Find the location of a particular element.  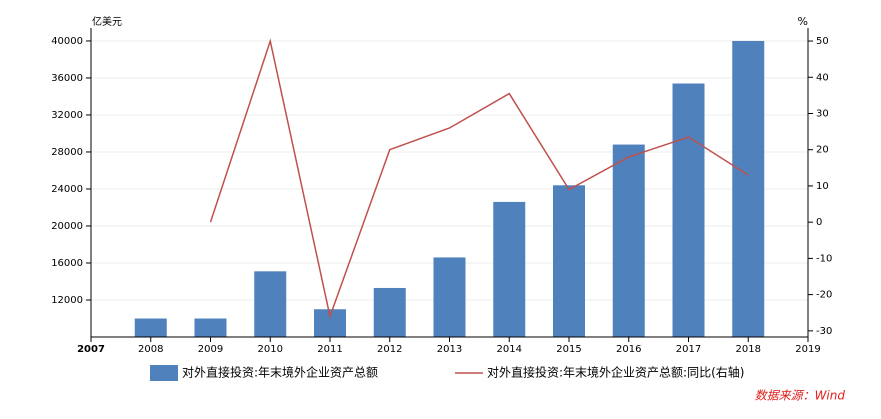

x-tick-label: 2017 is located at coordinates (688, 349).